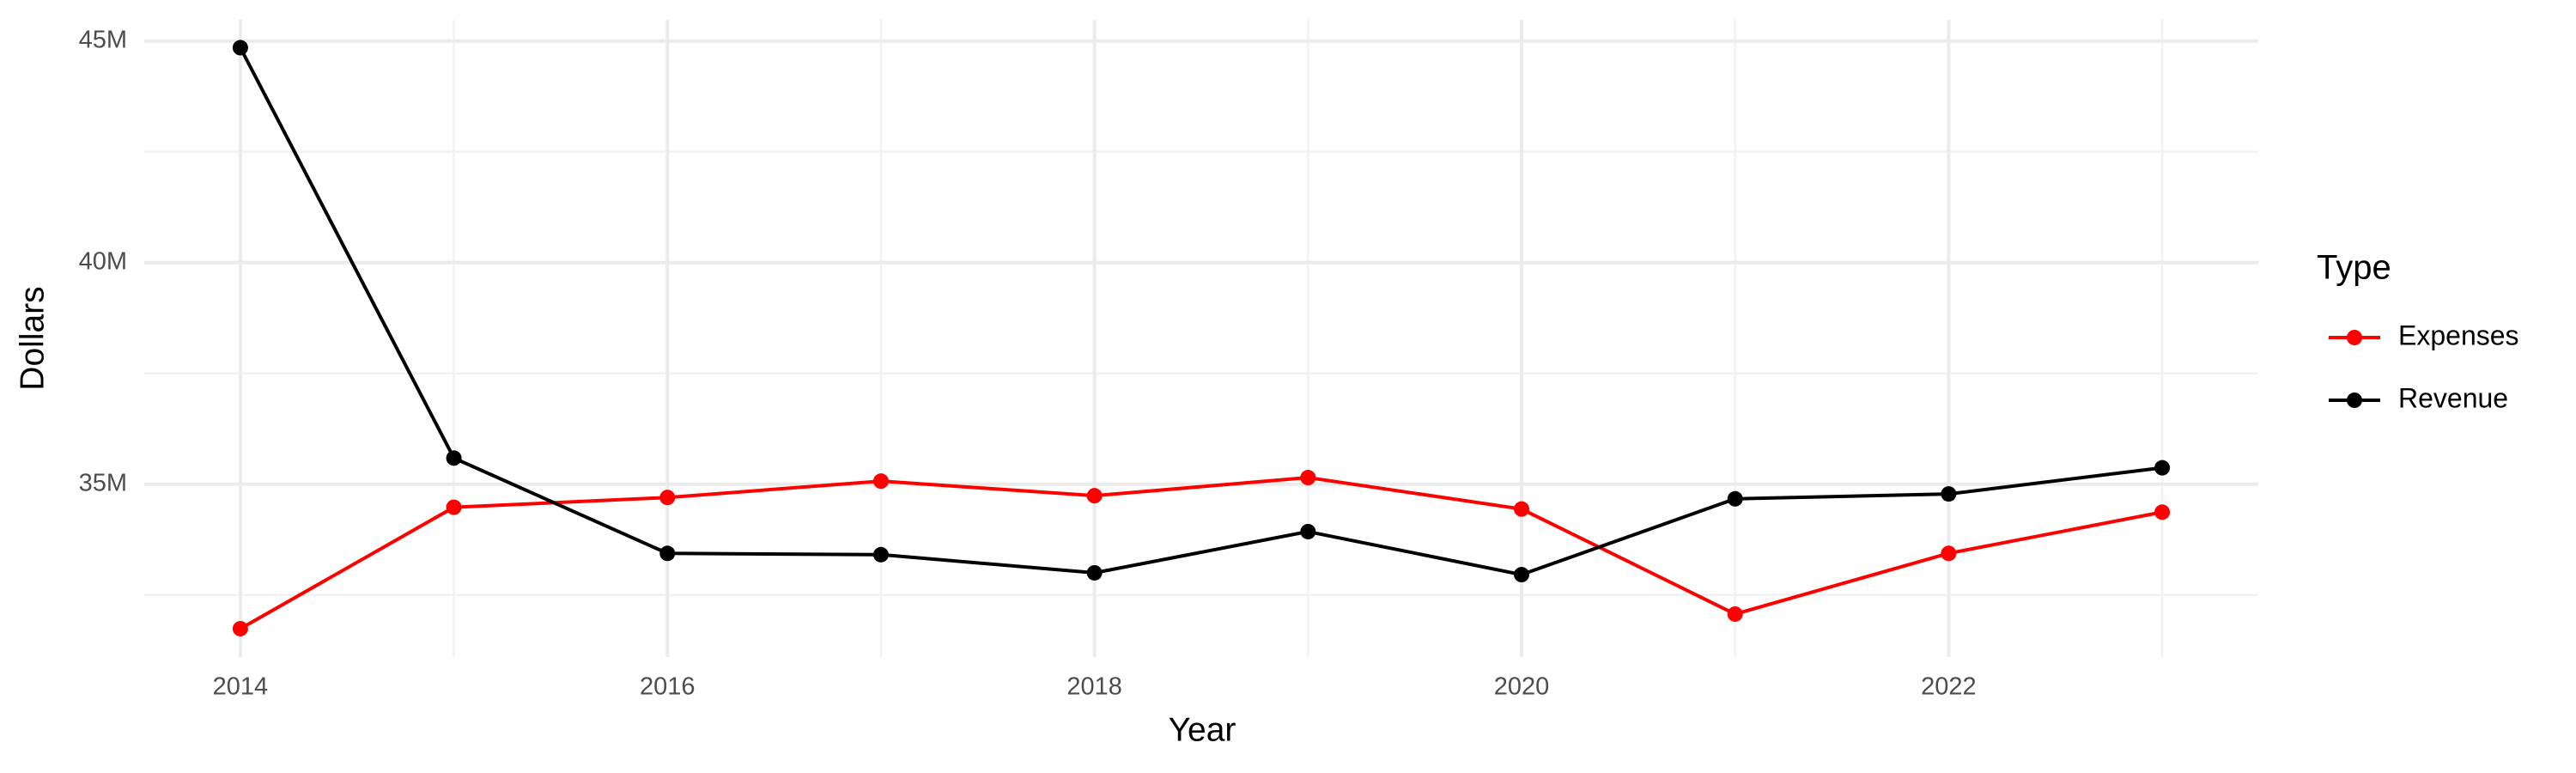  I want to click on x-tick-label: 2016, so click(668, 687).